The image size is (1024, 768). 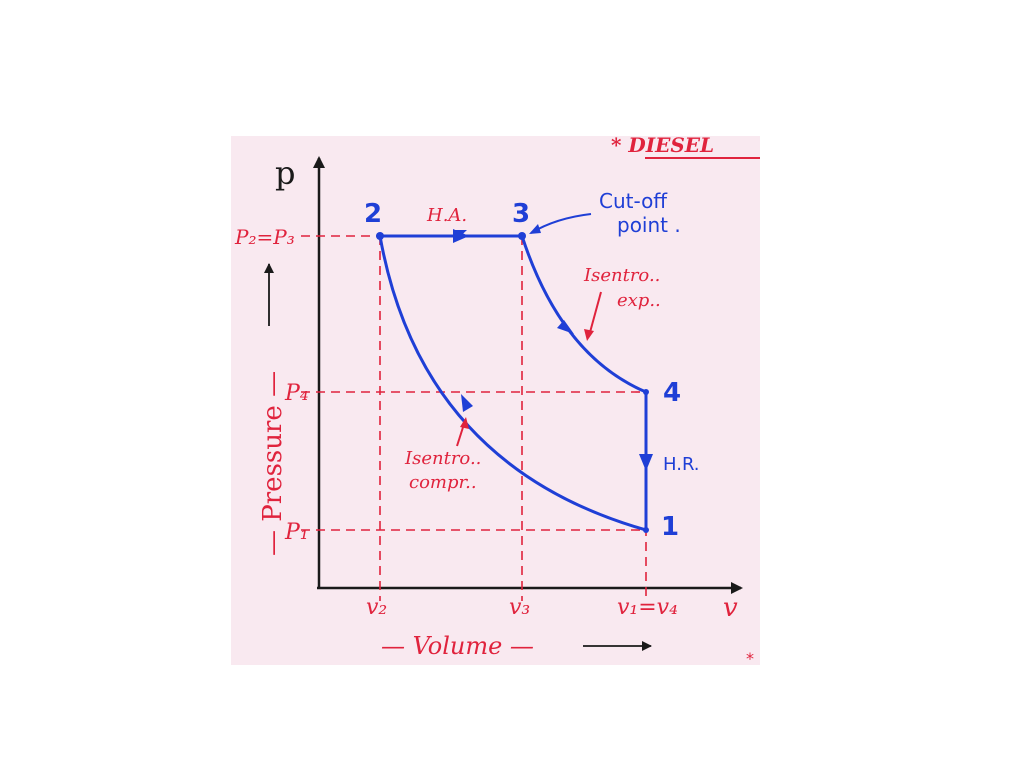 I want to click on compression-label-line1: Isentro.., so click(x=442, y=458).